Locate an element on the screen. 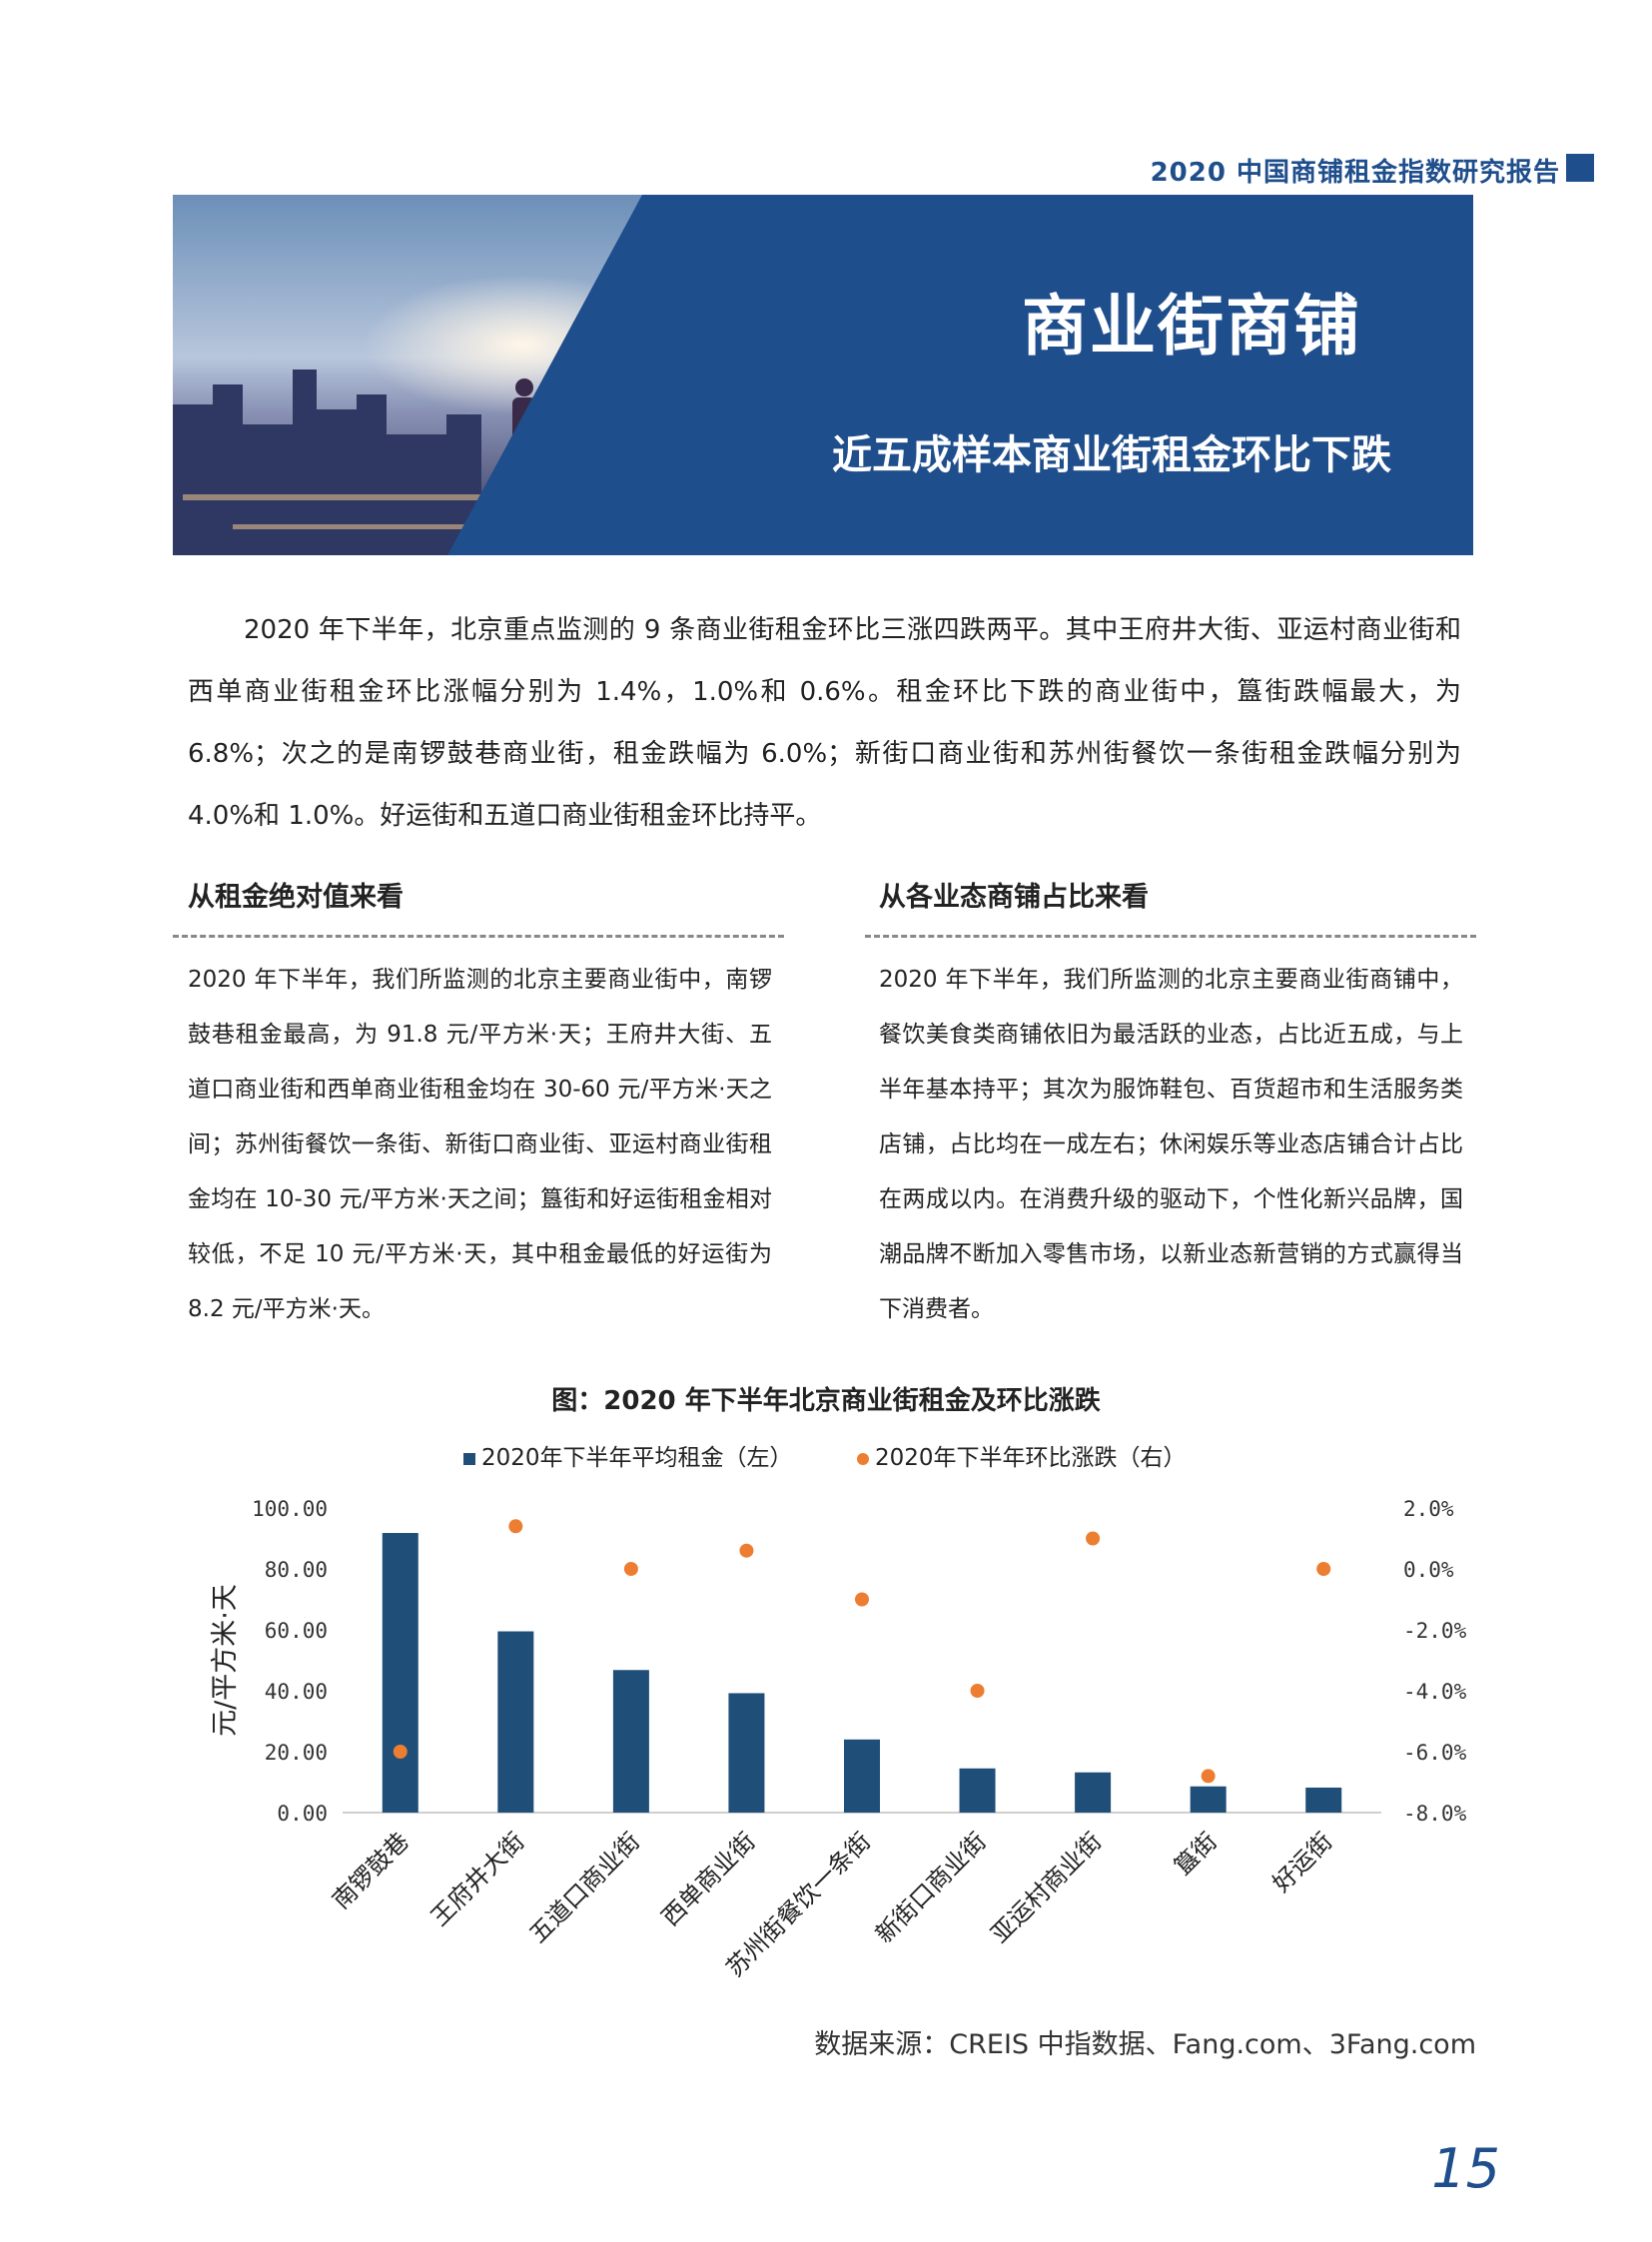 This screenshot has height=2242, width=1652. y-tick-label: 100.00 is located at coordinates (290, 1509).